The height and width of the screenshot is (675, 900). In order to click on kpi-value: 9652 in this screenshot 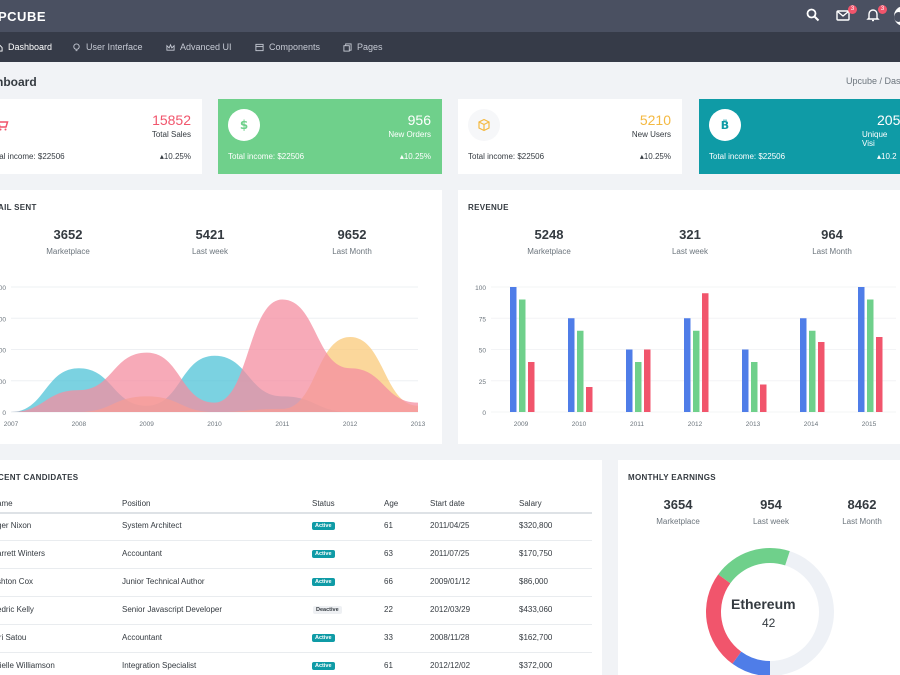, I will do `click(352, 234)`.